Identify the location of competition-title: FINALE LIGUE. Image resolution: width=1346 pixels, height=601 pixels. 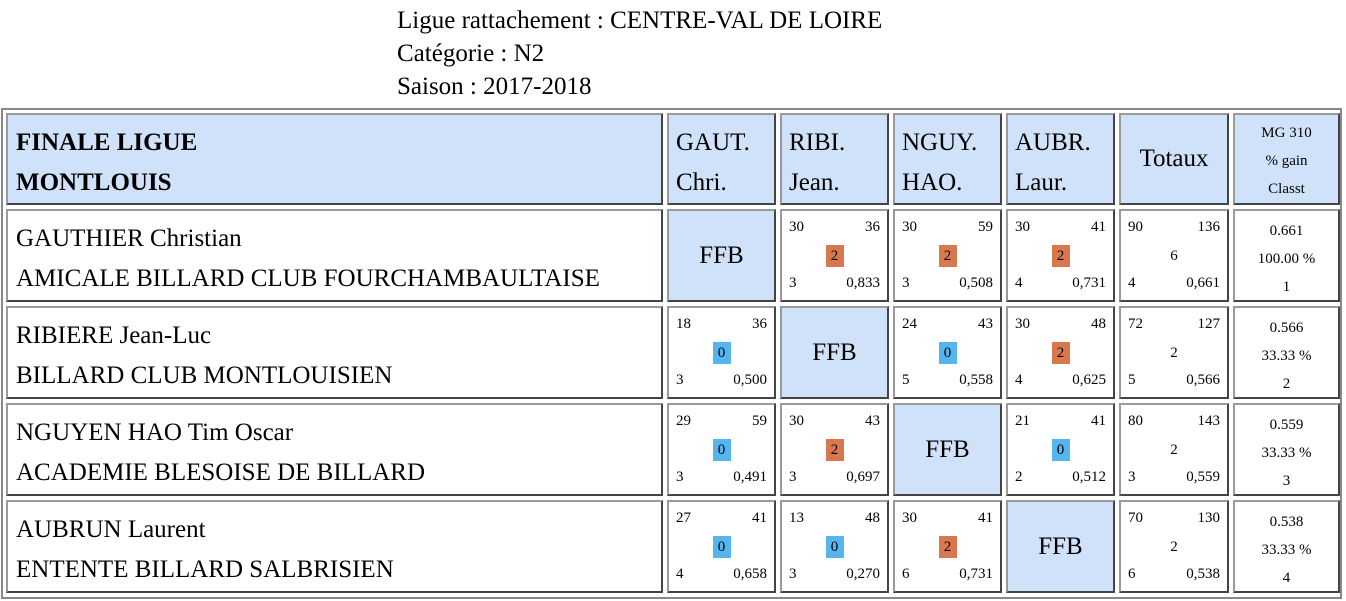
(107, 142).